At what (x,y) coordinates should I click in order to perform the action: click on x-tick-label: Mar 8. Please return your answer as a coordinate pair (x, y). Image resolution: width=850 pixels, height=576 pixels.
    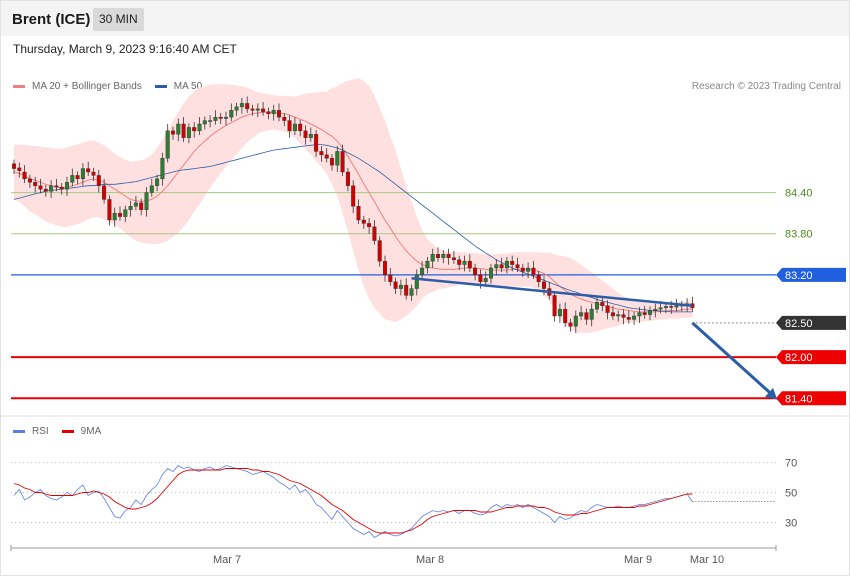
    Looking at the image, I should click on (430, 560).